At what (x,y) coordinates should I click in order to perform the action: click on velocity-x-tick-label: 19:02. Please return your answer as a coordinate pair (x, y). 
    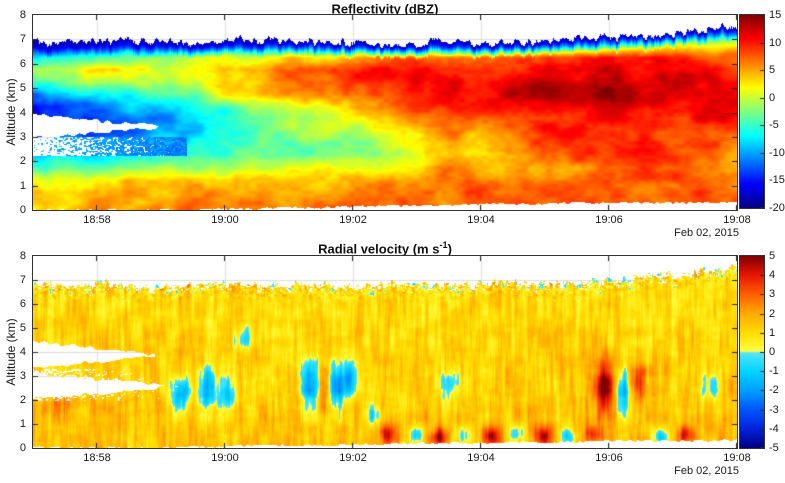
    Looking at the image, I should click on (353, 458).